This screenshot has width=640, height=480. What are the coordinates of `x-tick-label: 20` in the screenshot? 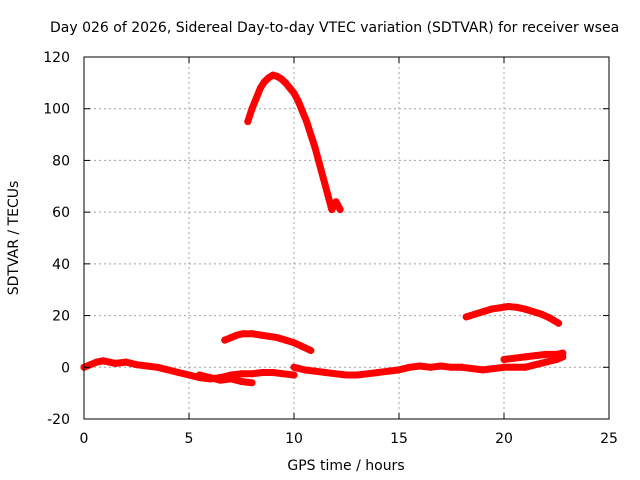 It's located at (504, 439).